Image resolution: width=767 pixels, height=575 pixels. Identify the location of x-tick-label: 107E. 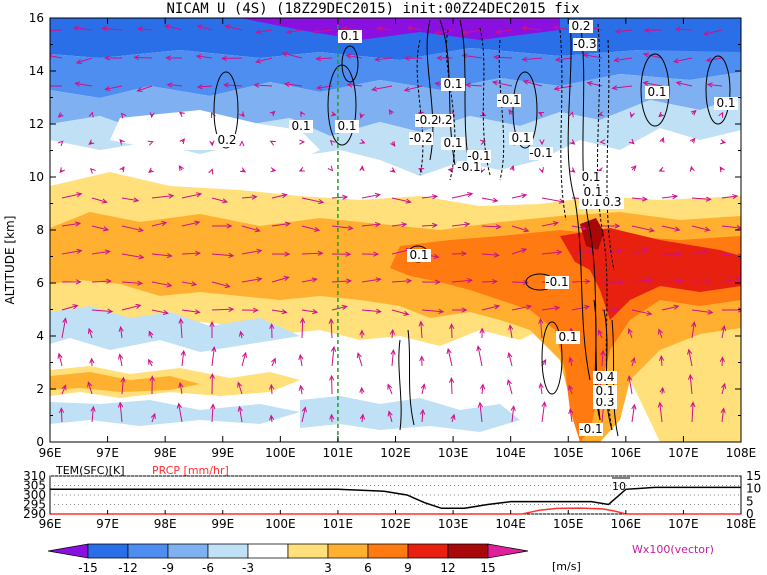
(683, 453).